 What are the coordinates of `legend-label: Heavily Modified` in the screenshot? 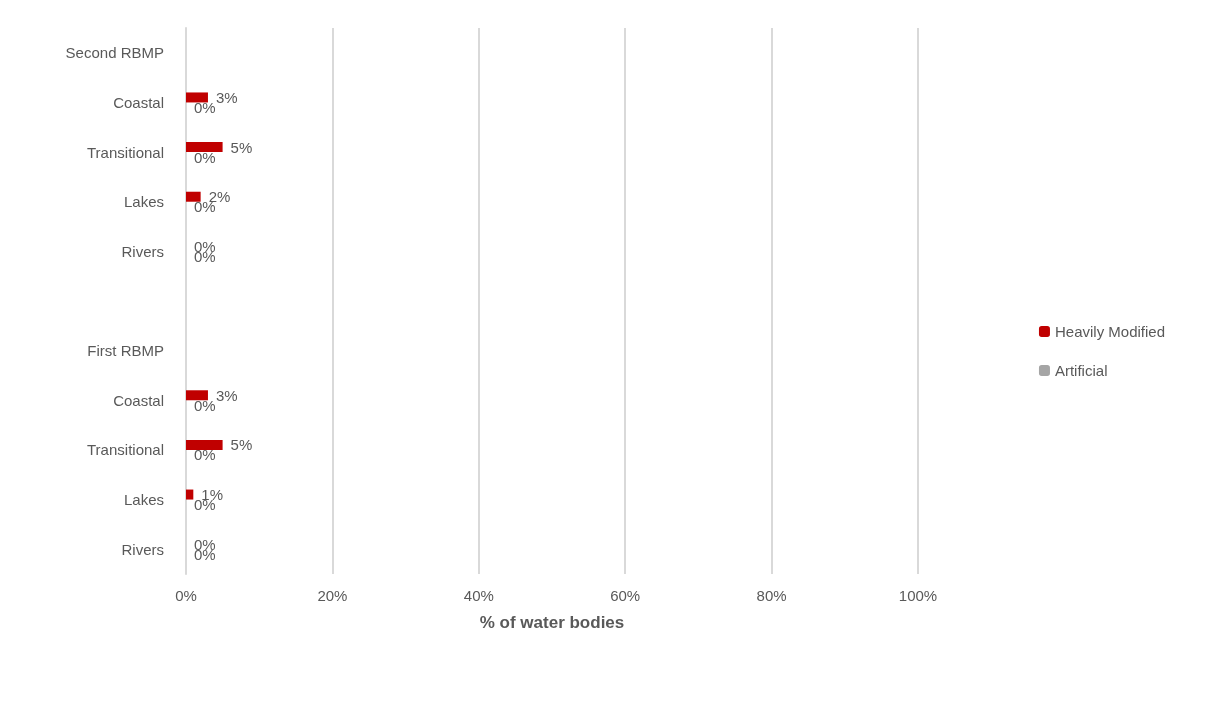 It's located at (1109, 331).